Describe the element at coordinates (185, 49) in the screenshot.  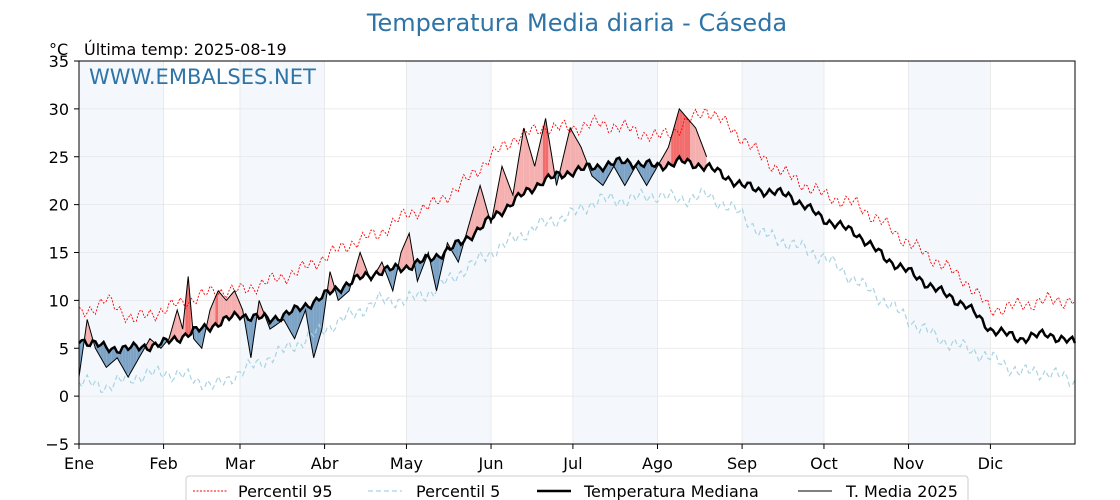
I see `last-temp-label: Última temp: 2025-08-19` at that location.